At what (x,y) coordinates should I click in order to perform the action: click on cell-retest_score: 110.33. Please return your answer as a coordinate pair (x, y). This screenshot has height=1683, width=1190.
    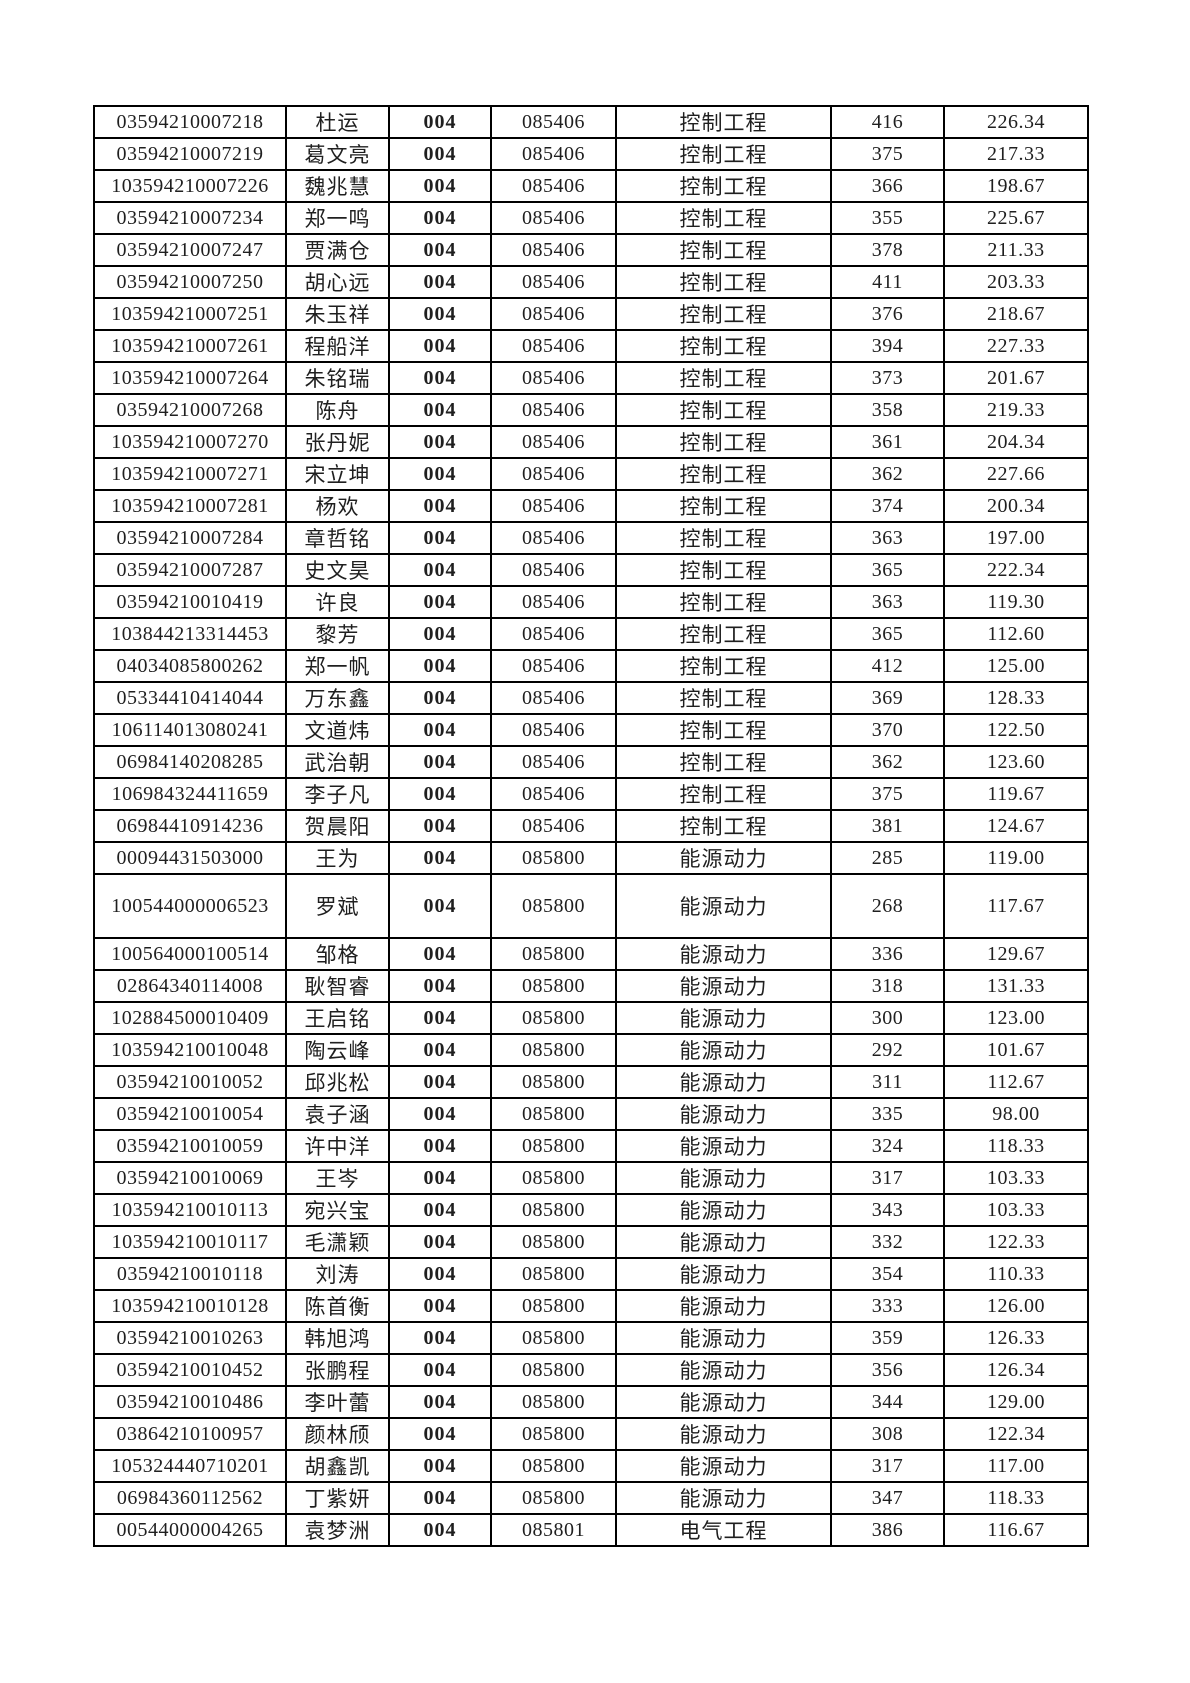
    Looking at the image, I should click on (1016, 1274).